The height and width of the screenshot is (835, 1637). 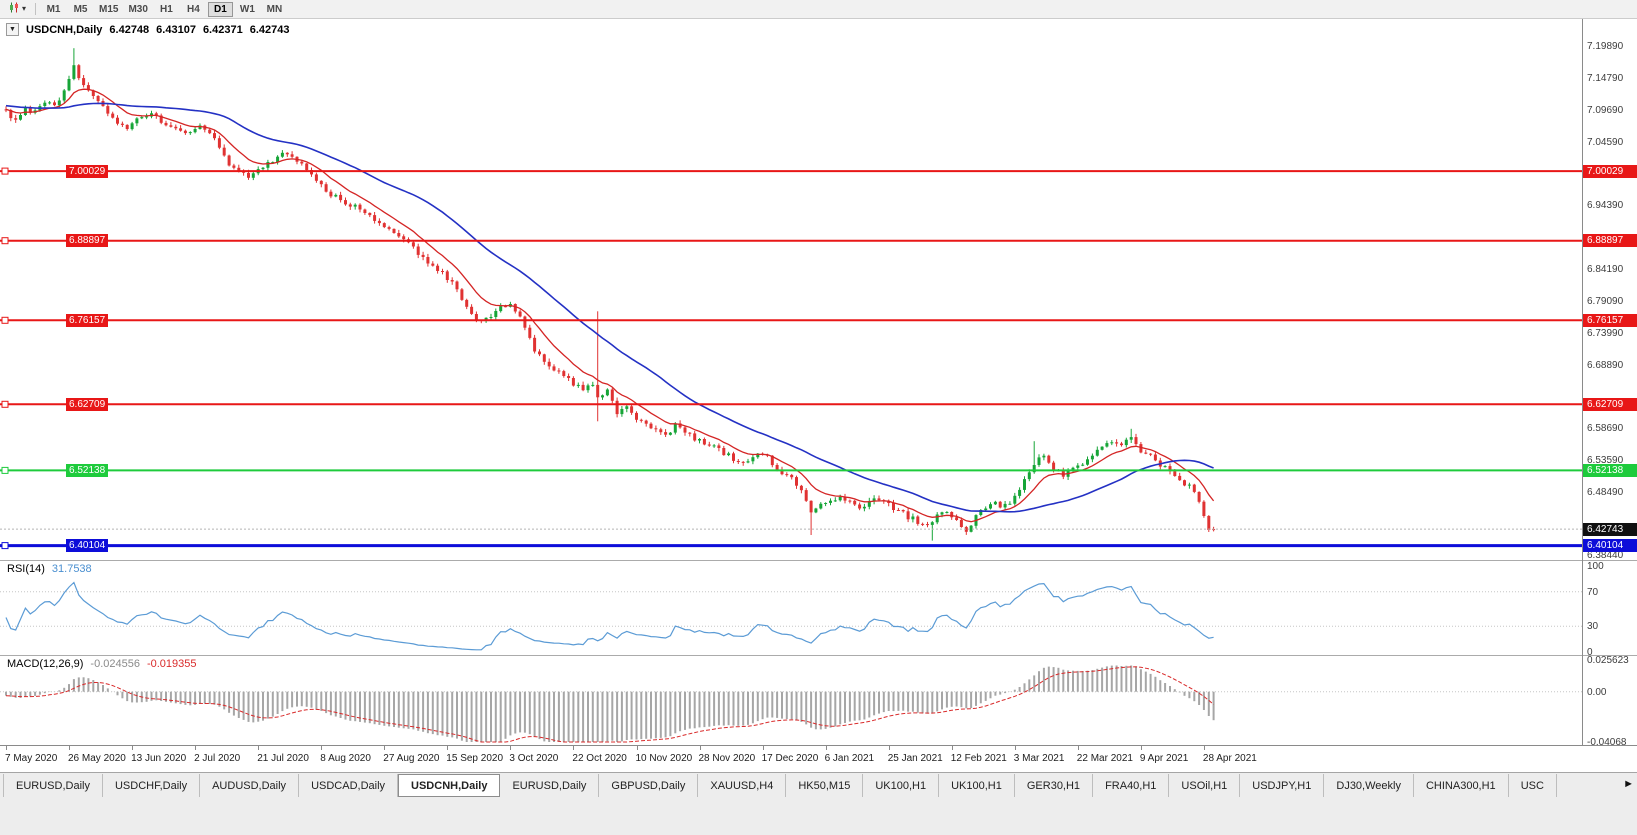 What do you see at coordinates (649, 785) in the screenshot?
I see `chart-tab: GBPUSD,Daily` at bounding box center [649, 785].